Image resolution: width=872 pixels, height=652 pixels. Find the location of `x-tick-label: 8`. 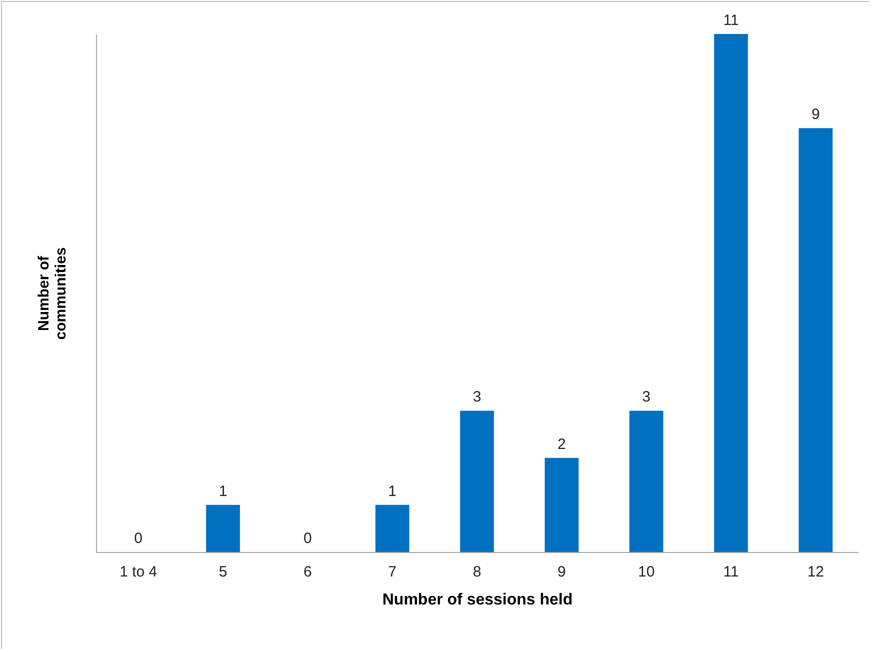

x-tick-label: 8 is located at coordinates (477, 572).